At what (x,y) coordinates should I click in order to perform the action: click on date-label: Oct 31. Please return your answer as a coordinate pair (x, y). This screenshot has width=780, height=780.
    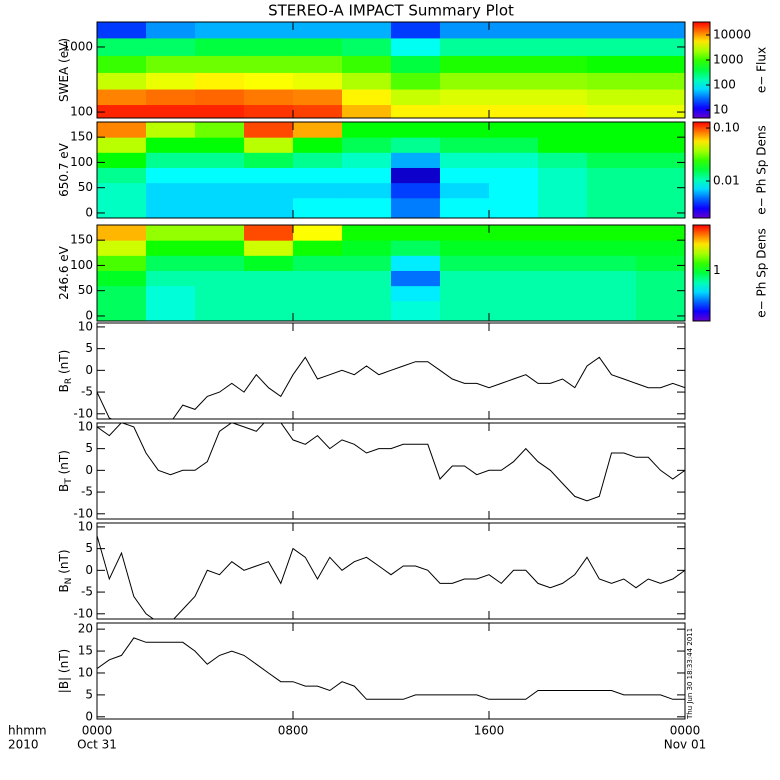
    Looking at the image, I should click on (97, 745).